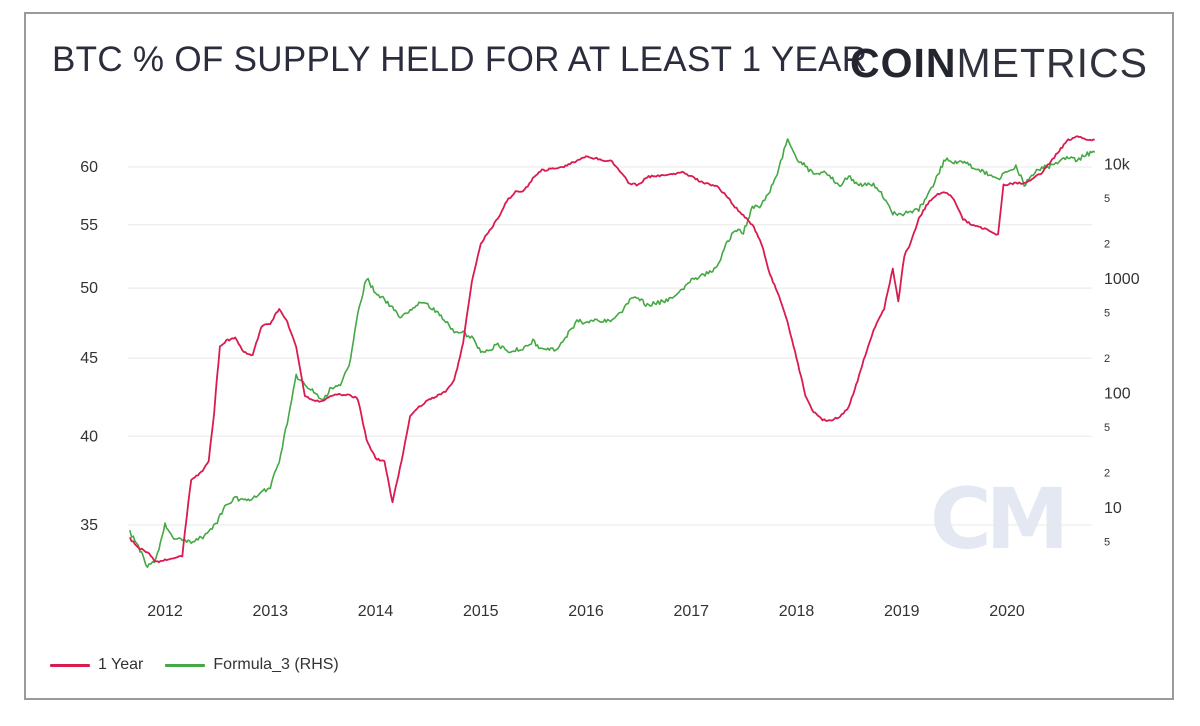 This screenshot has width=1200, height=726. Describe the element at coordinates (89, 288) in the screenshot. I see `y-left-tick-label: 50` at that location.